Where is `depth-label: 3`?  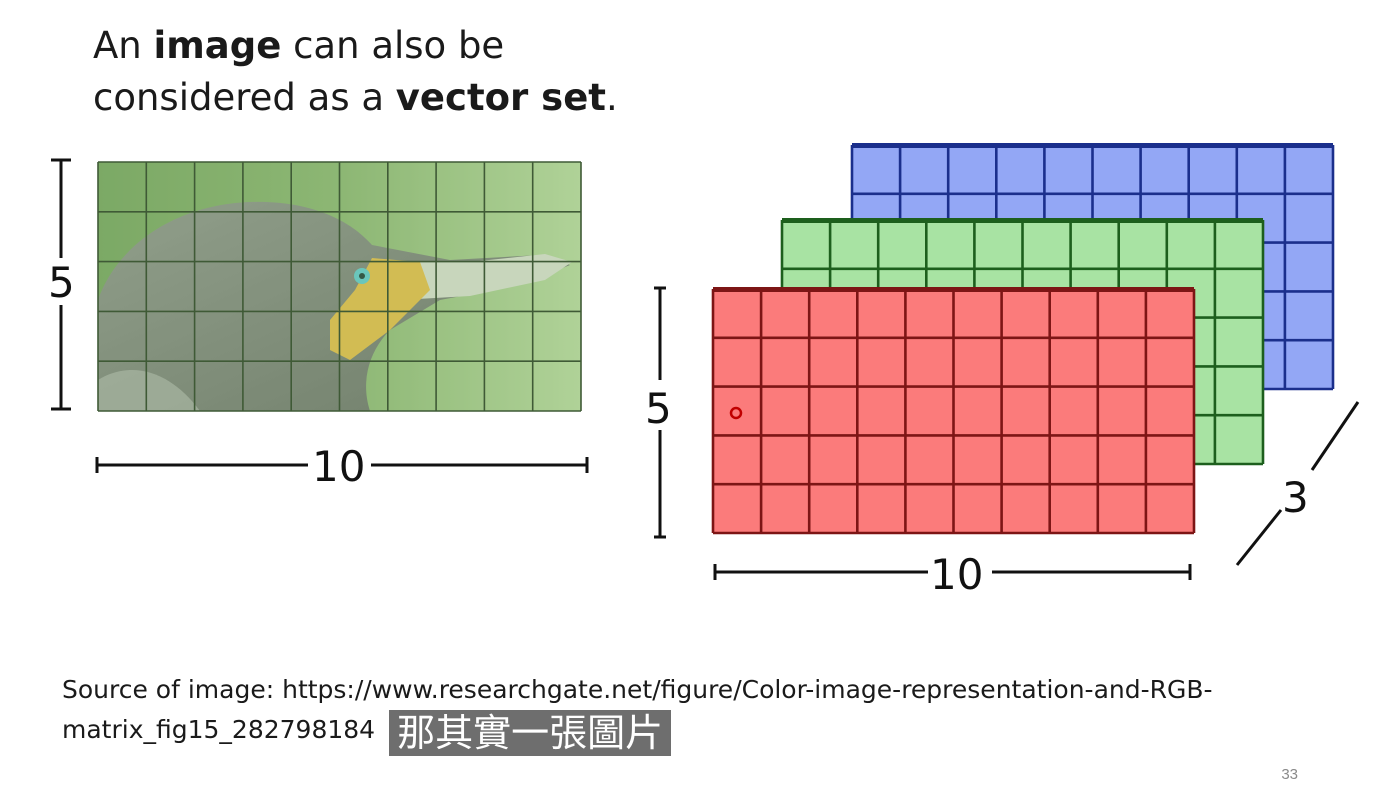
depth-label: 3 is located at coordinates (1295, 497).